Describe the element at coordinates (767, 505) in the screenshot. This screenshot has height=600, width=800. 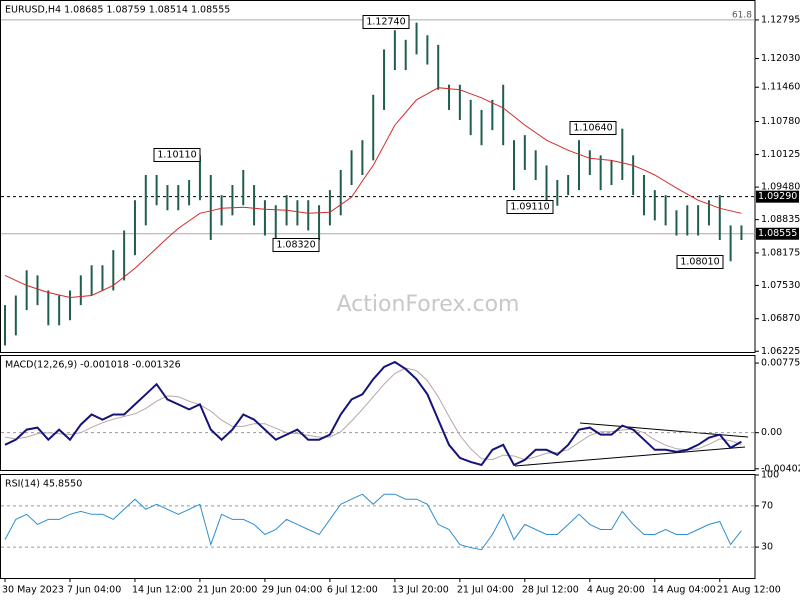
I see `y-tick-label: 70` at that location.